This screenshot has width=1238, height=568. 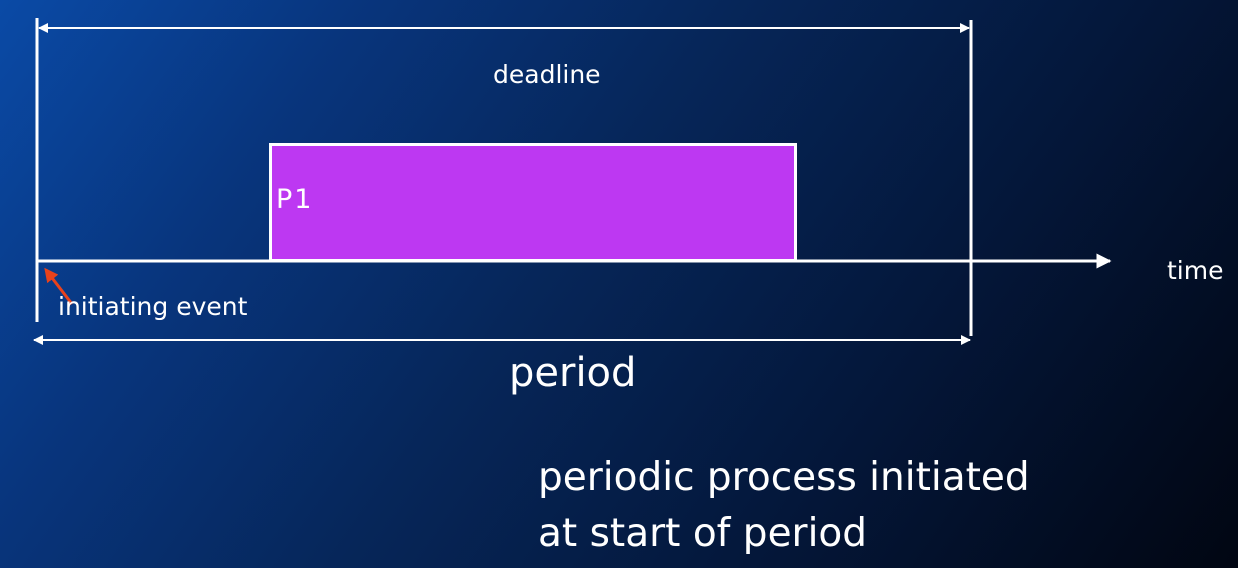 I want to click on time-axis-label: time, so click(x=1195, y=270).